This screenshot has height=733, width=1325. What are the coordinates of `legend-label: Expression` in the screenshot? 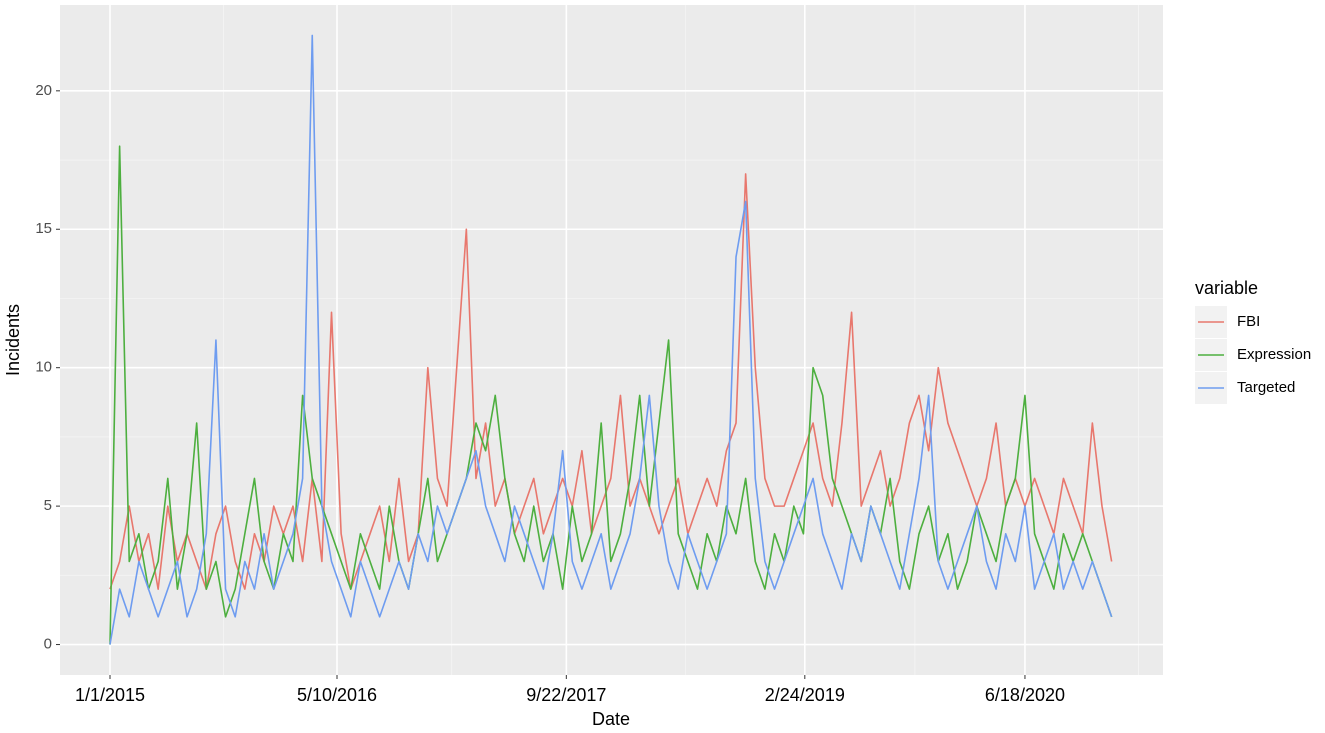 It's located at (1274, 354).